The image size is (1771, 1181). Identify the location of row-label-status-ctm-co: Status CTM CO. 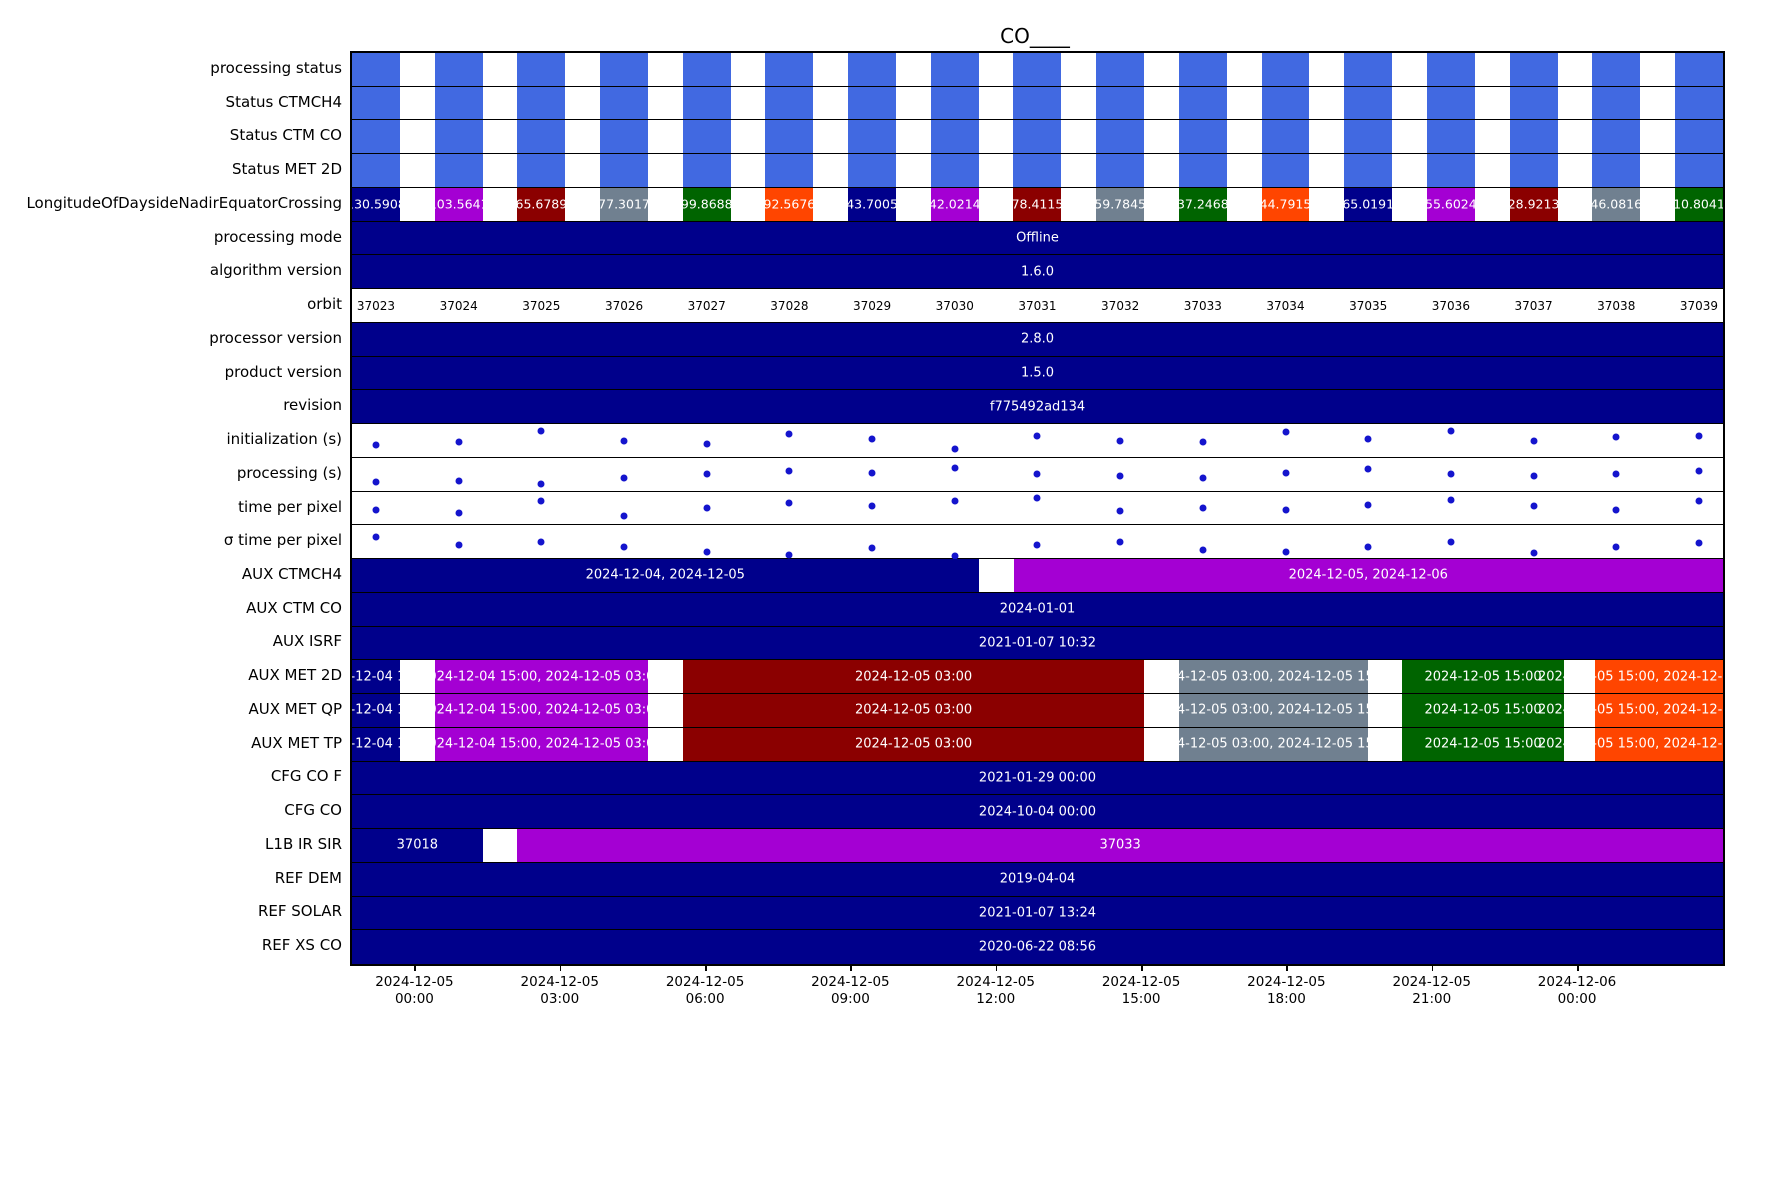
(285, 135).